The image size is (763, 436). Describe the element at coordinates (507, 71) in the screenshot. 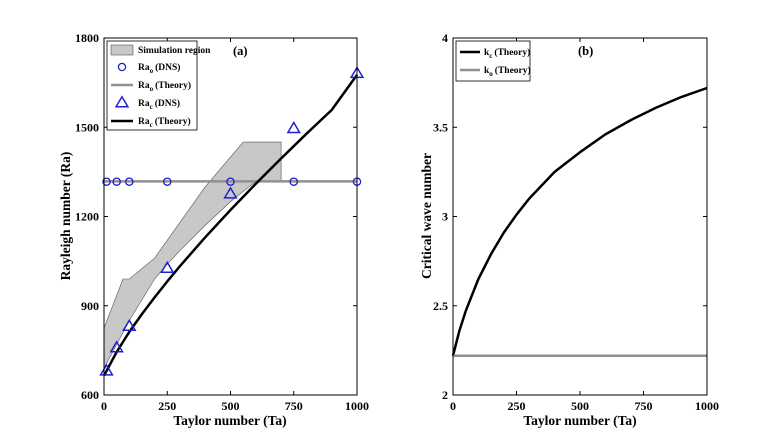

I see `b-legend-label: ko (Theory)` at that location.